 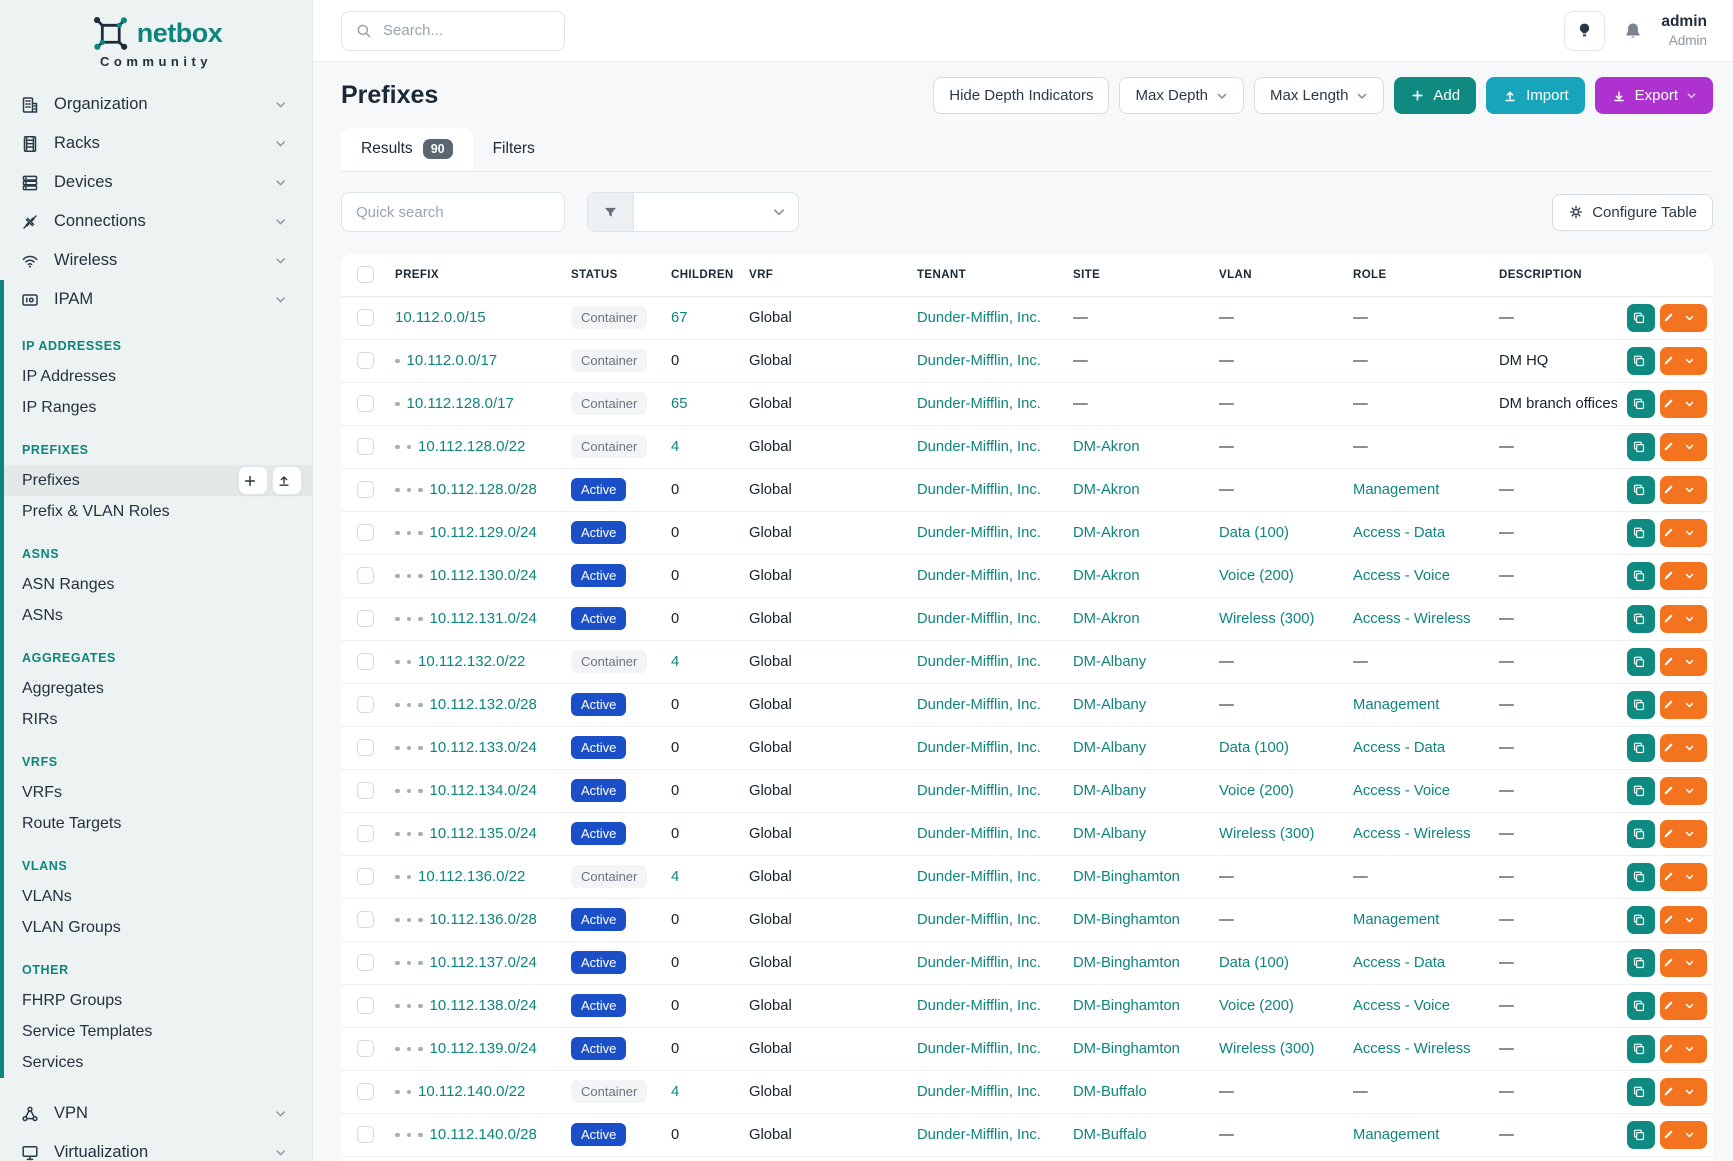 I want to click on add-button: Add, so click(x=1435, y=95).